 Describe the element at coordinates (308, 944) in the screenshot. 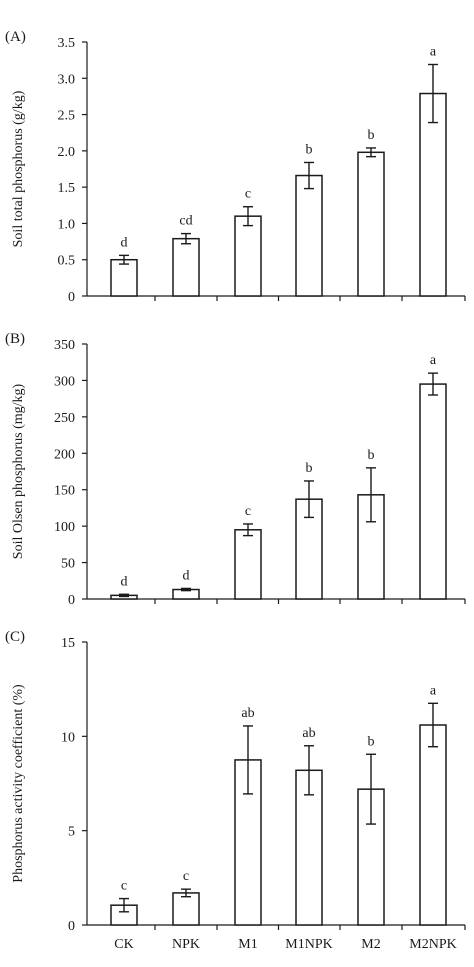

I see `x-category-label: M1NPK` at that location.